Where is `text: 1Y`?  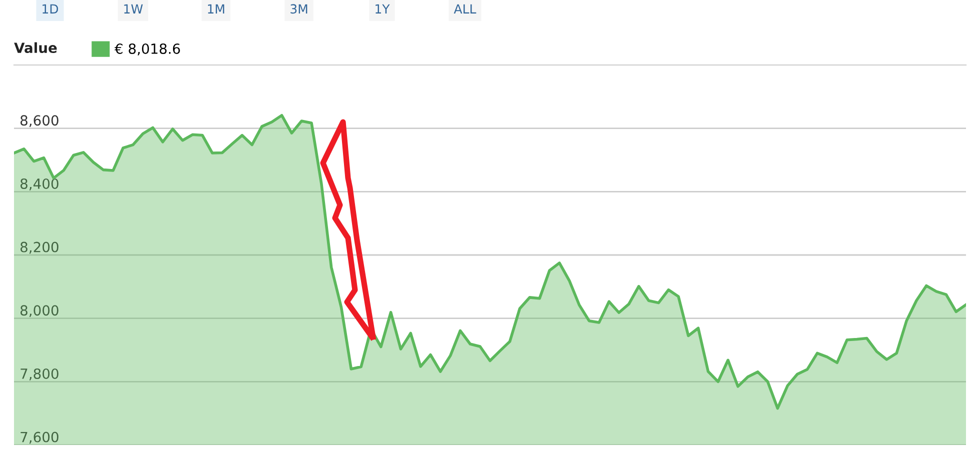
text: 1Y is located at coordinates (383, 9).